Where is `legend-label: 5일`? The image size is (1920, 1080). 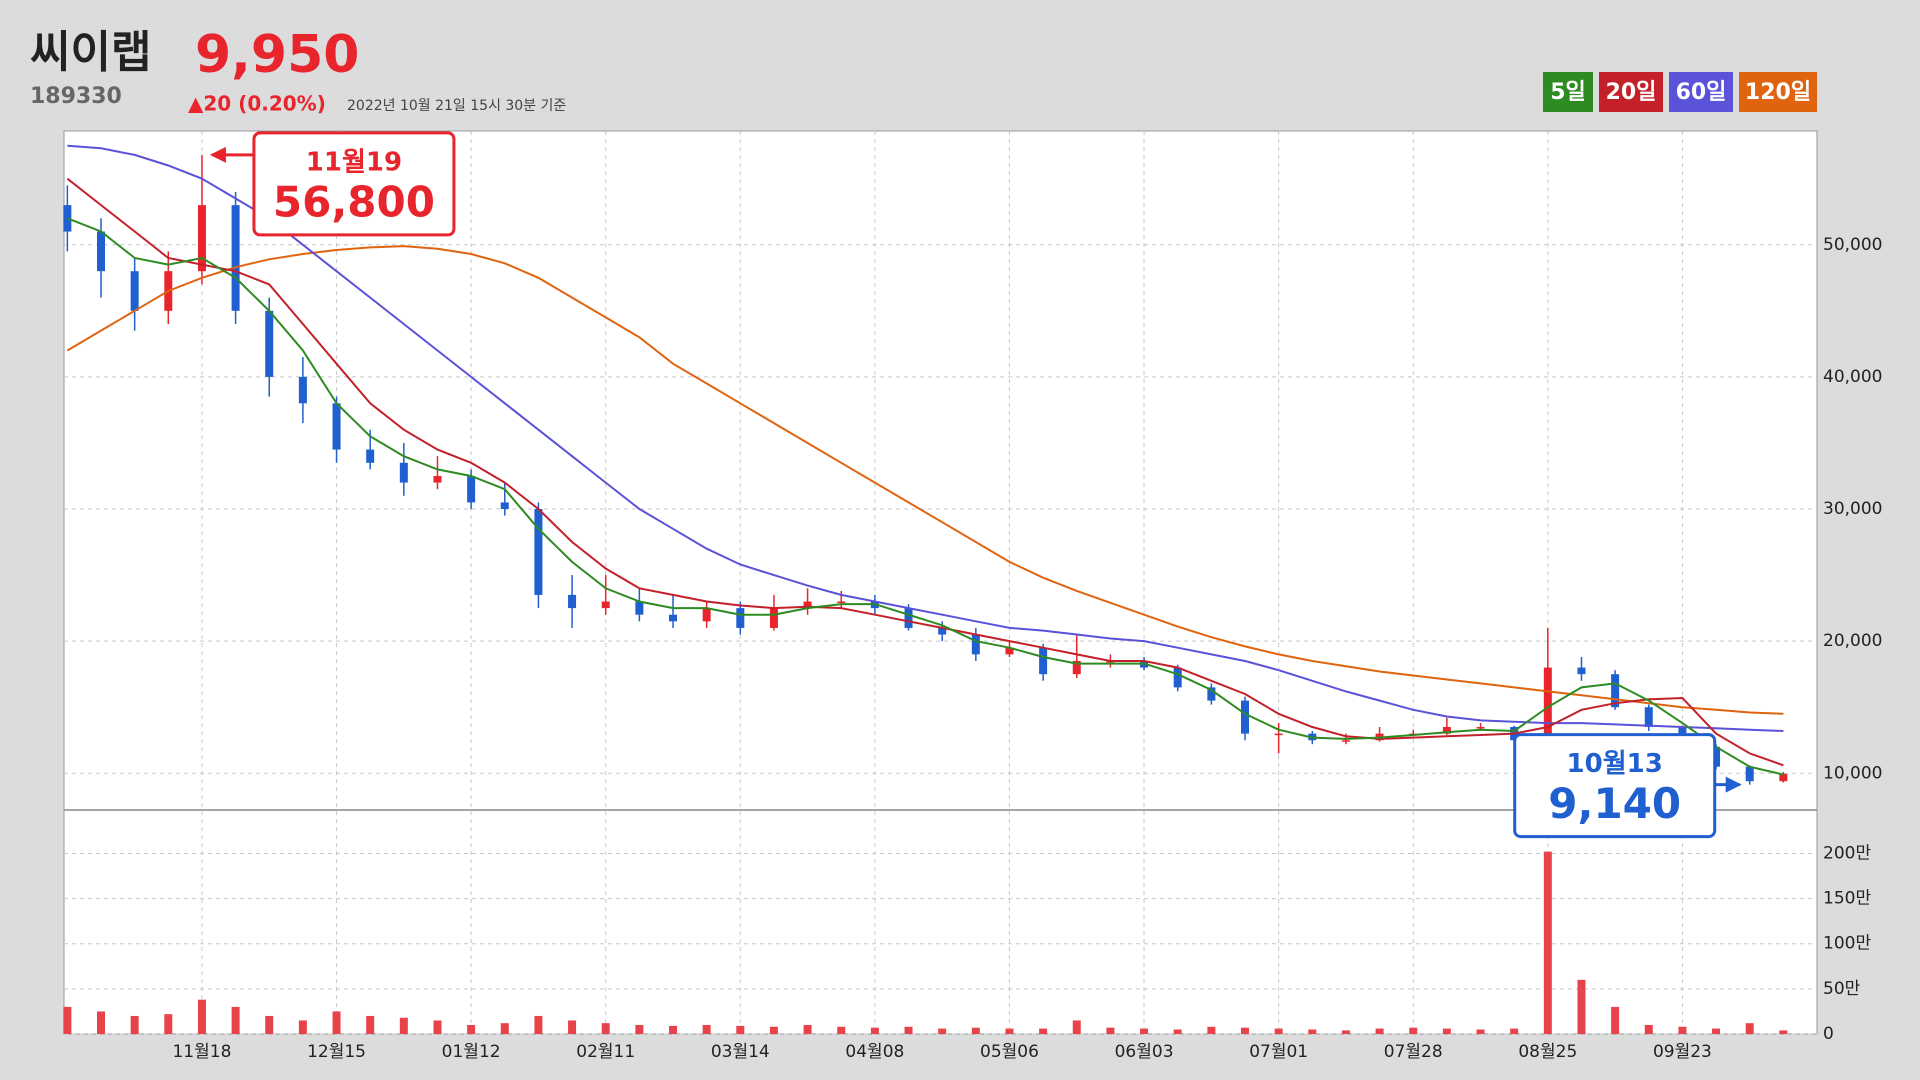 legend-label: 5일 is located at coordinates (1568, 92).